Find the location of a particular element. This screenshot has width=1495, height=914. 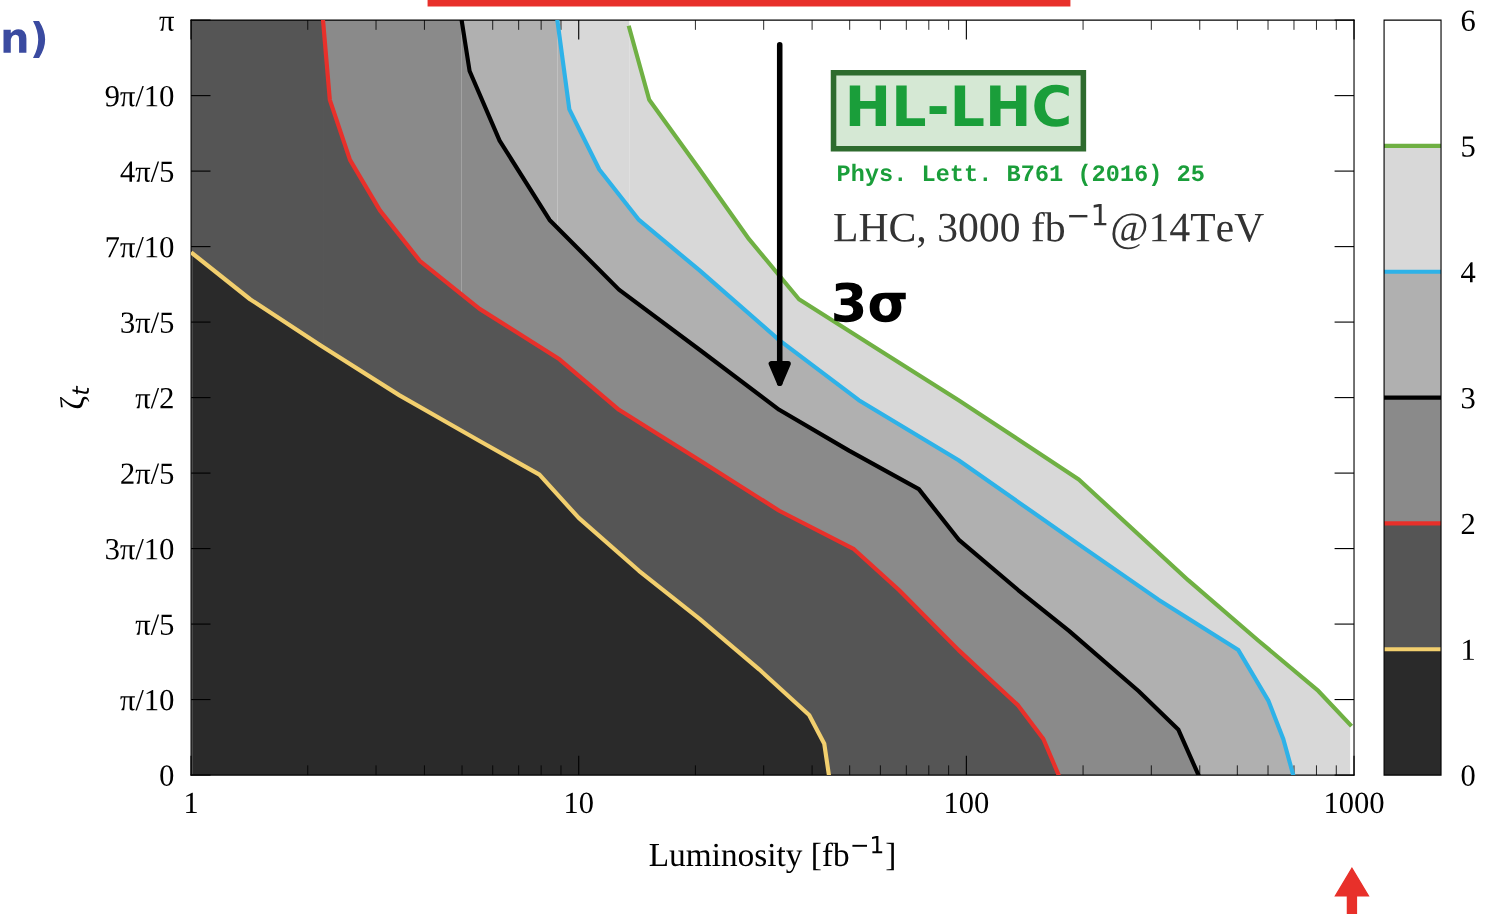

y-tick-label: 3π/10 is located at coordinates (140, 549).